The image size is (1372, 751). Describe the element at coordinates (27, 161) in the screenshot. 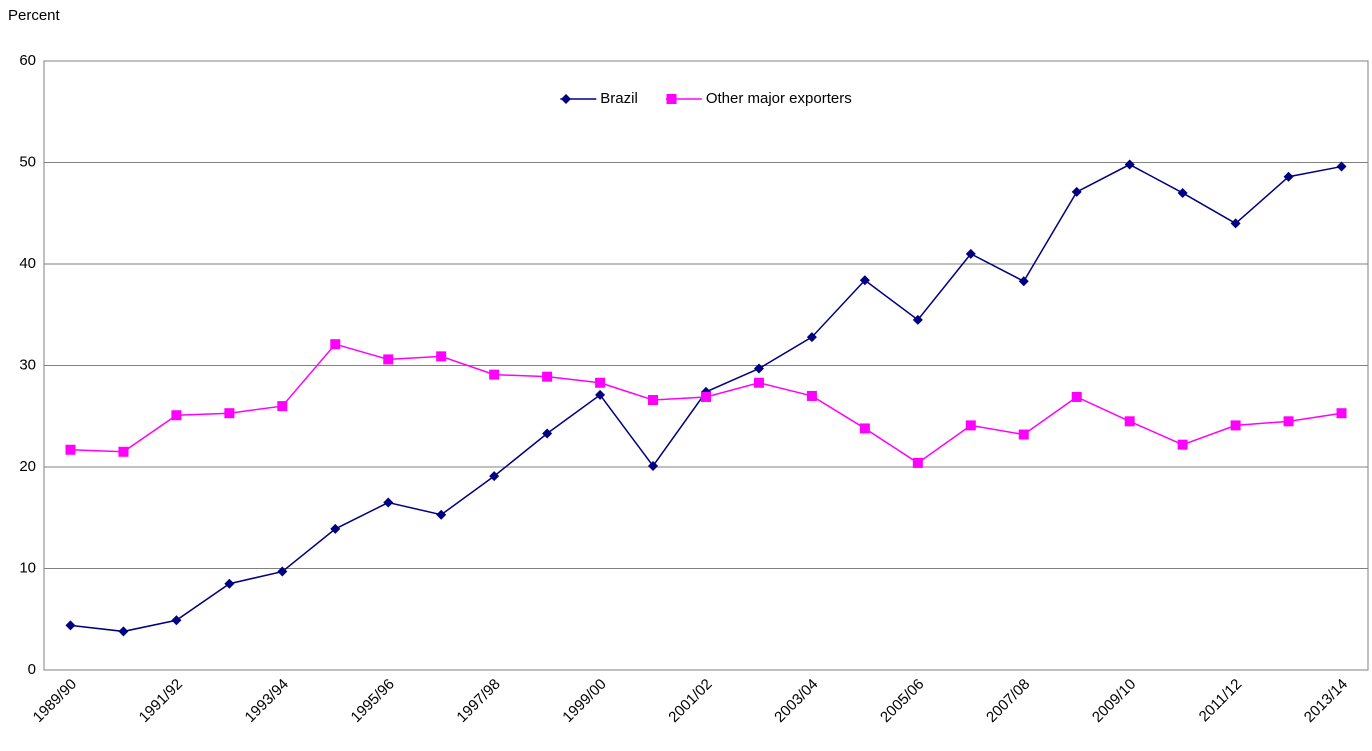

I see `y-tick-label: 50` at that location.